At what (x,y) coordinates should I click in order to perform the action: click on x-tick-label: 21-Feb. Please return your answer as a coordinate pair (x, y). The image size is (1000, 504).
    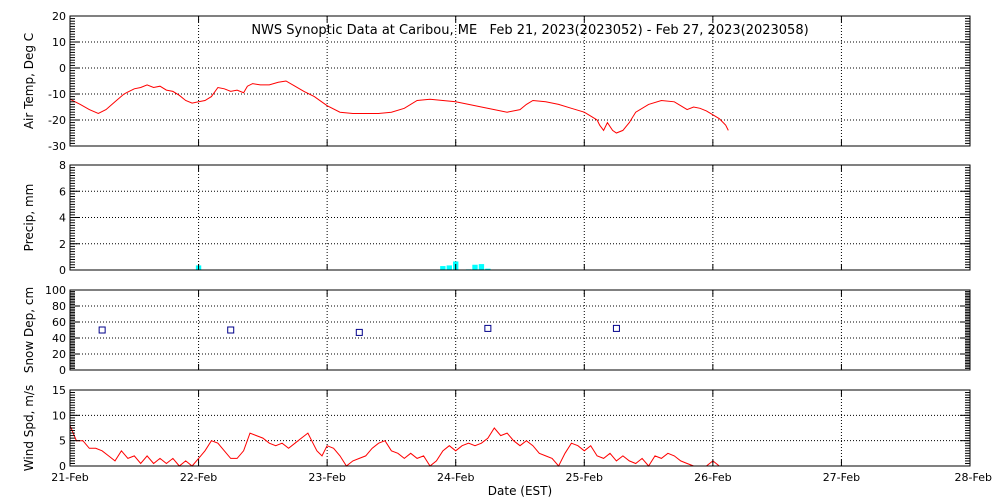
    Looking at the image, I should click on (69, 477).